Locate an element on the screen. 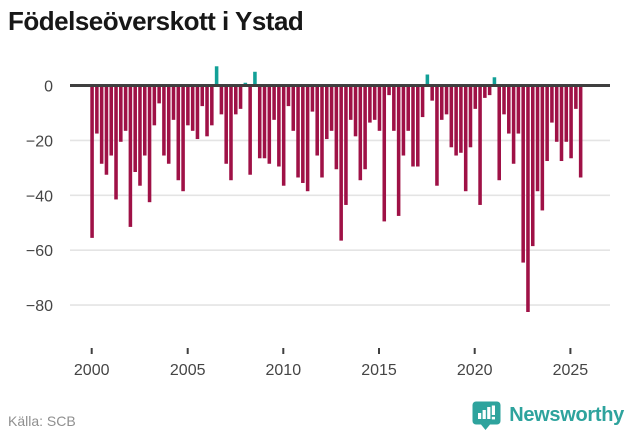 This screenshot has width=631, height=439. y-axis-labels: 0 −20 −40 −60 −80 is located at coordinates (39, 197).